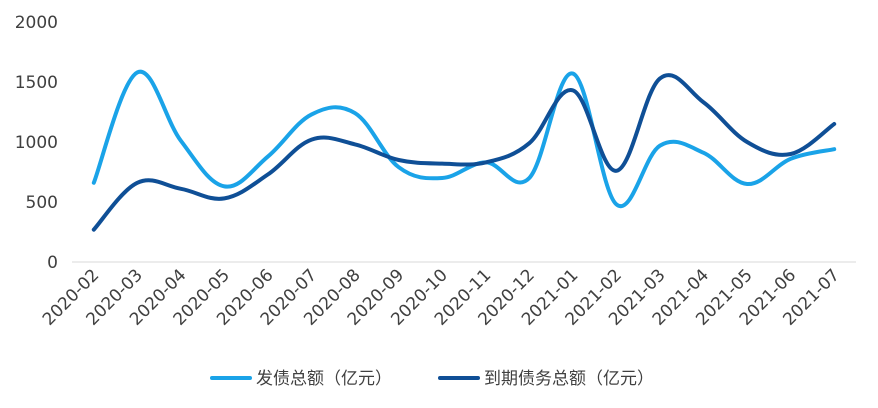 The width and height of the screenshot is (878, 408). I want to click on y-axis: 0 500 1000 1500 2000, so click(36, 143).